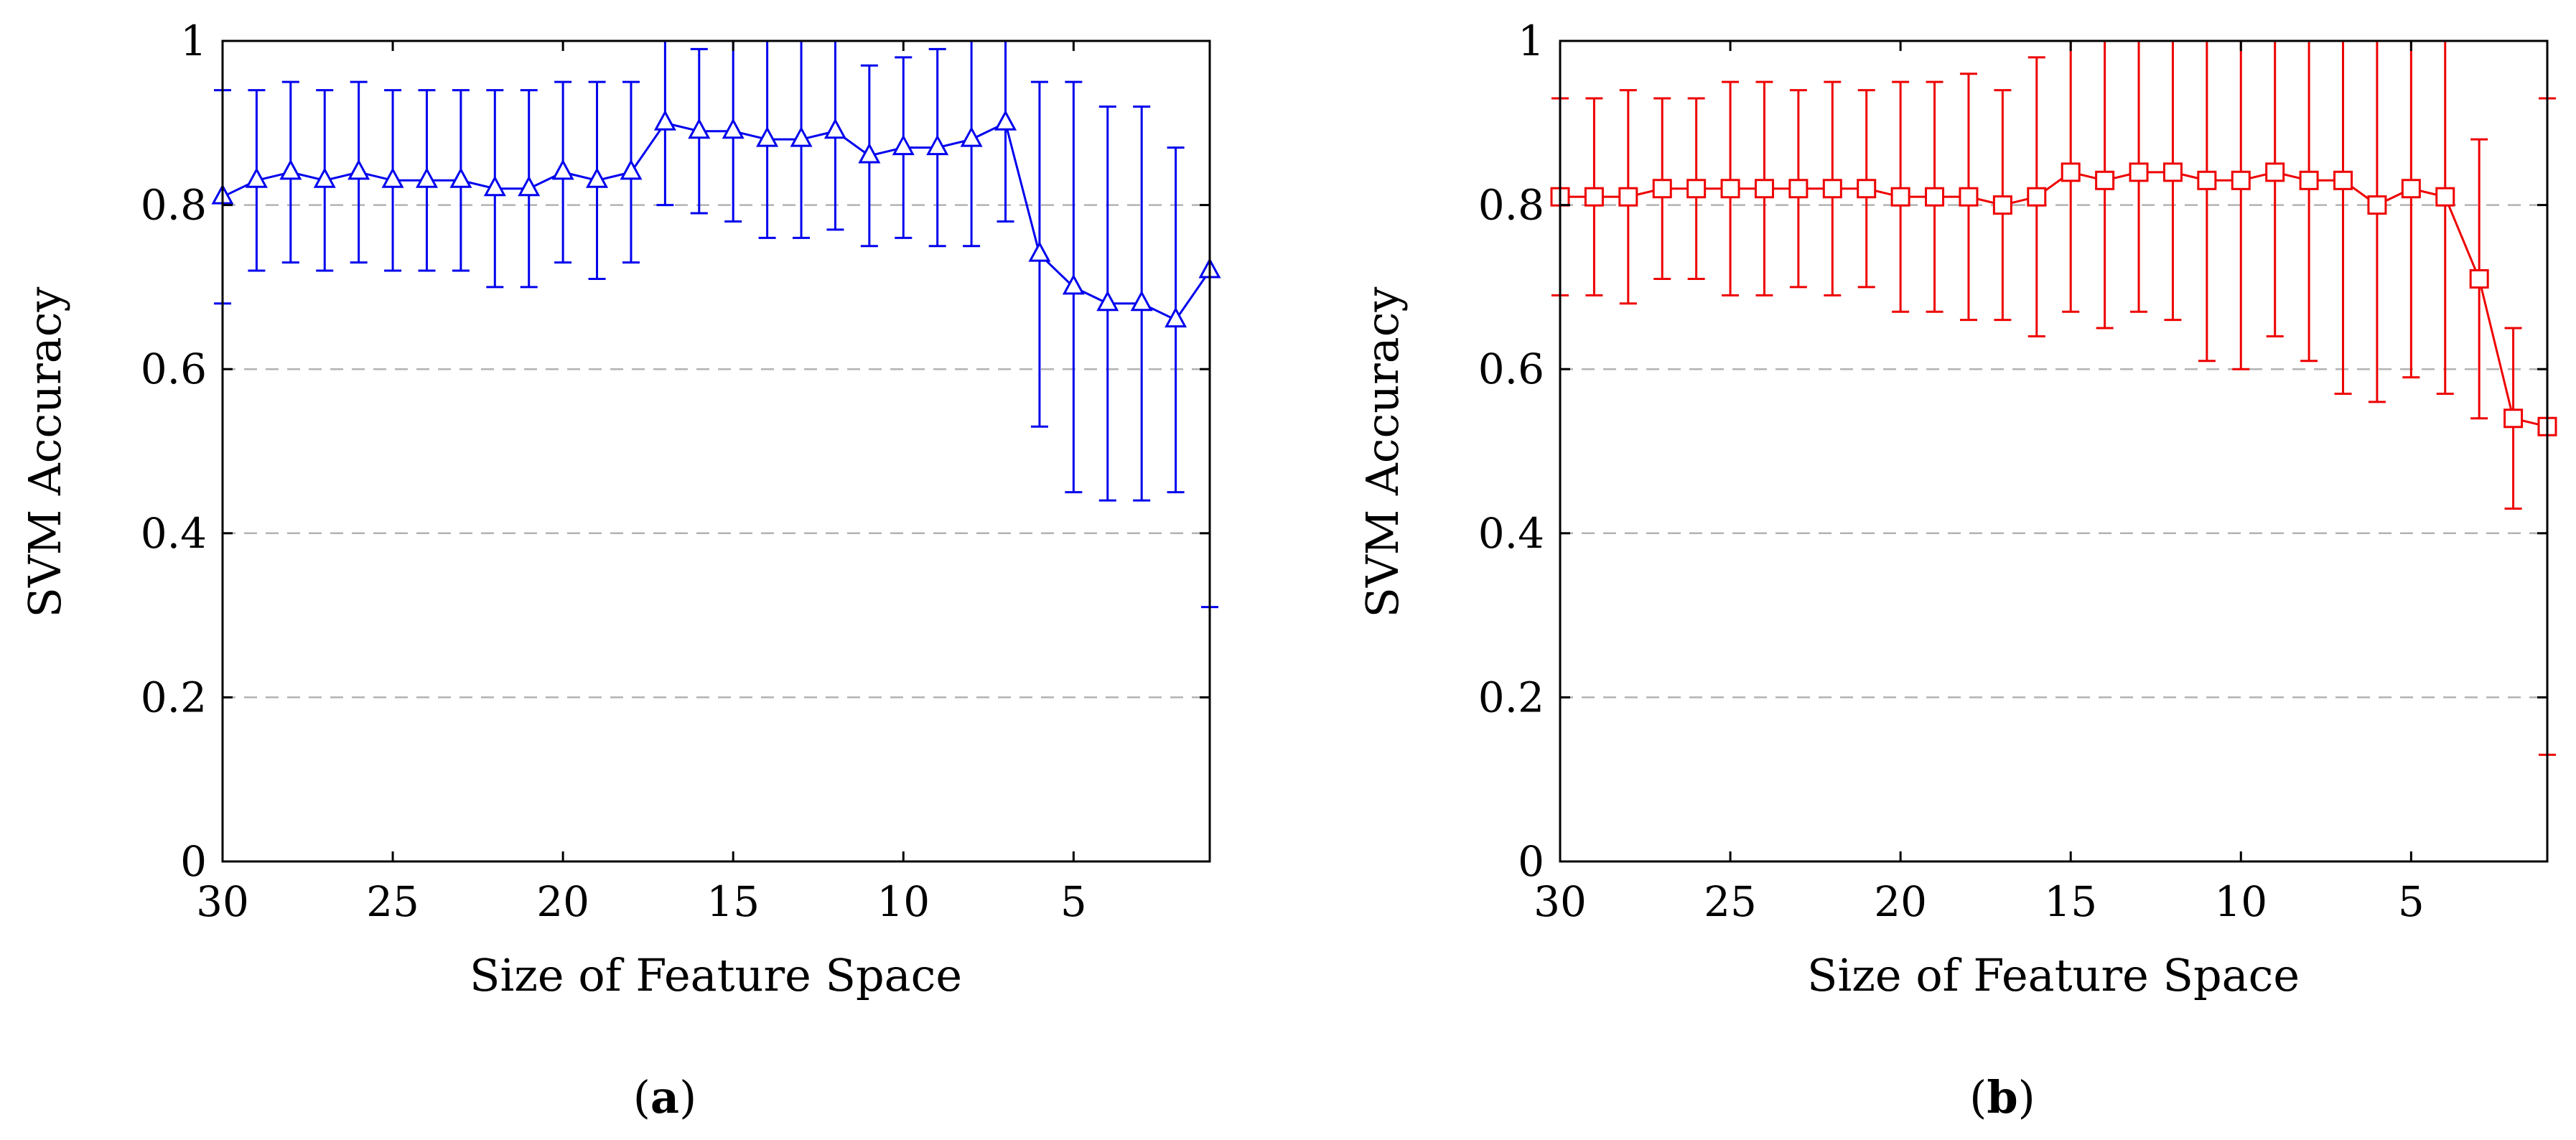 This screenshot has height=1140, width=2576. I want to click on caption-b: (b), so click(2002, 1097).